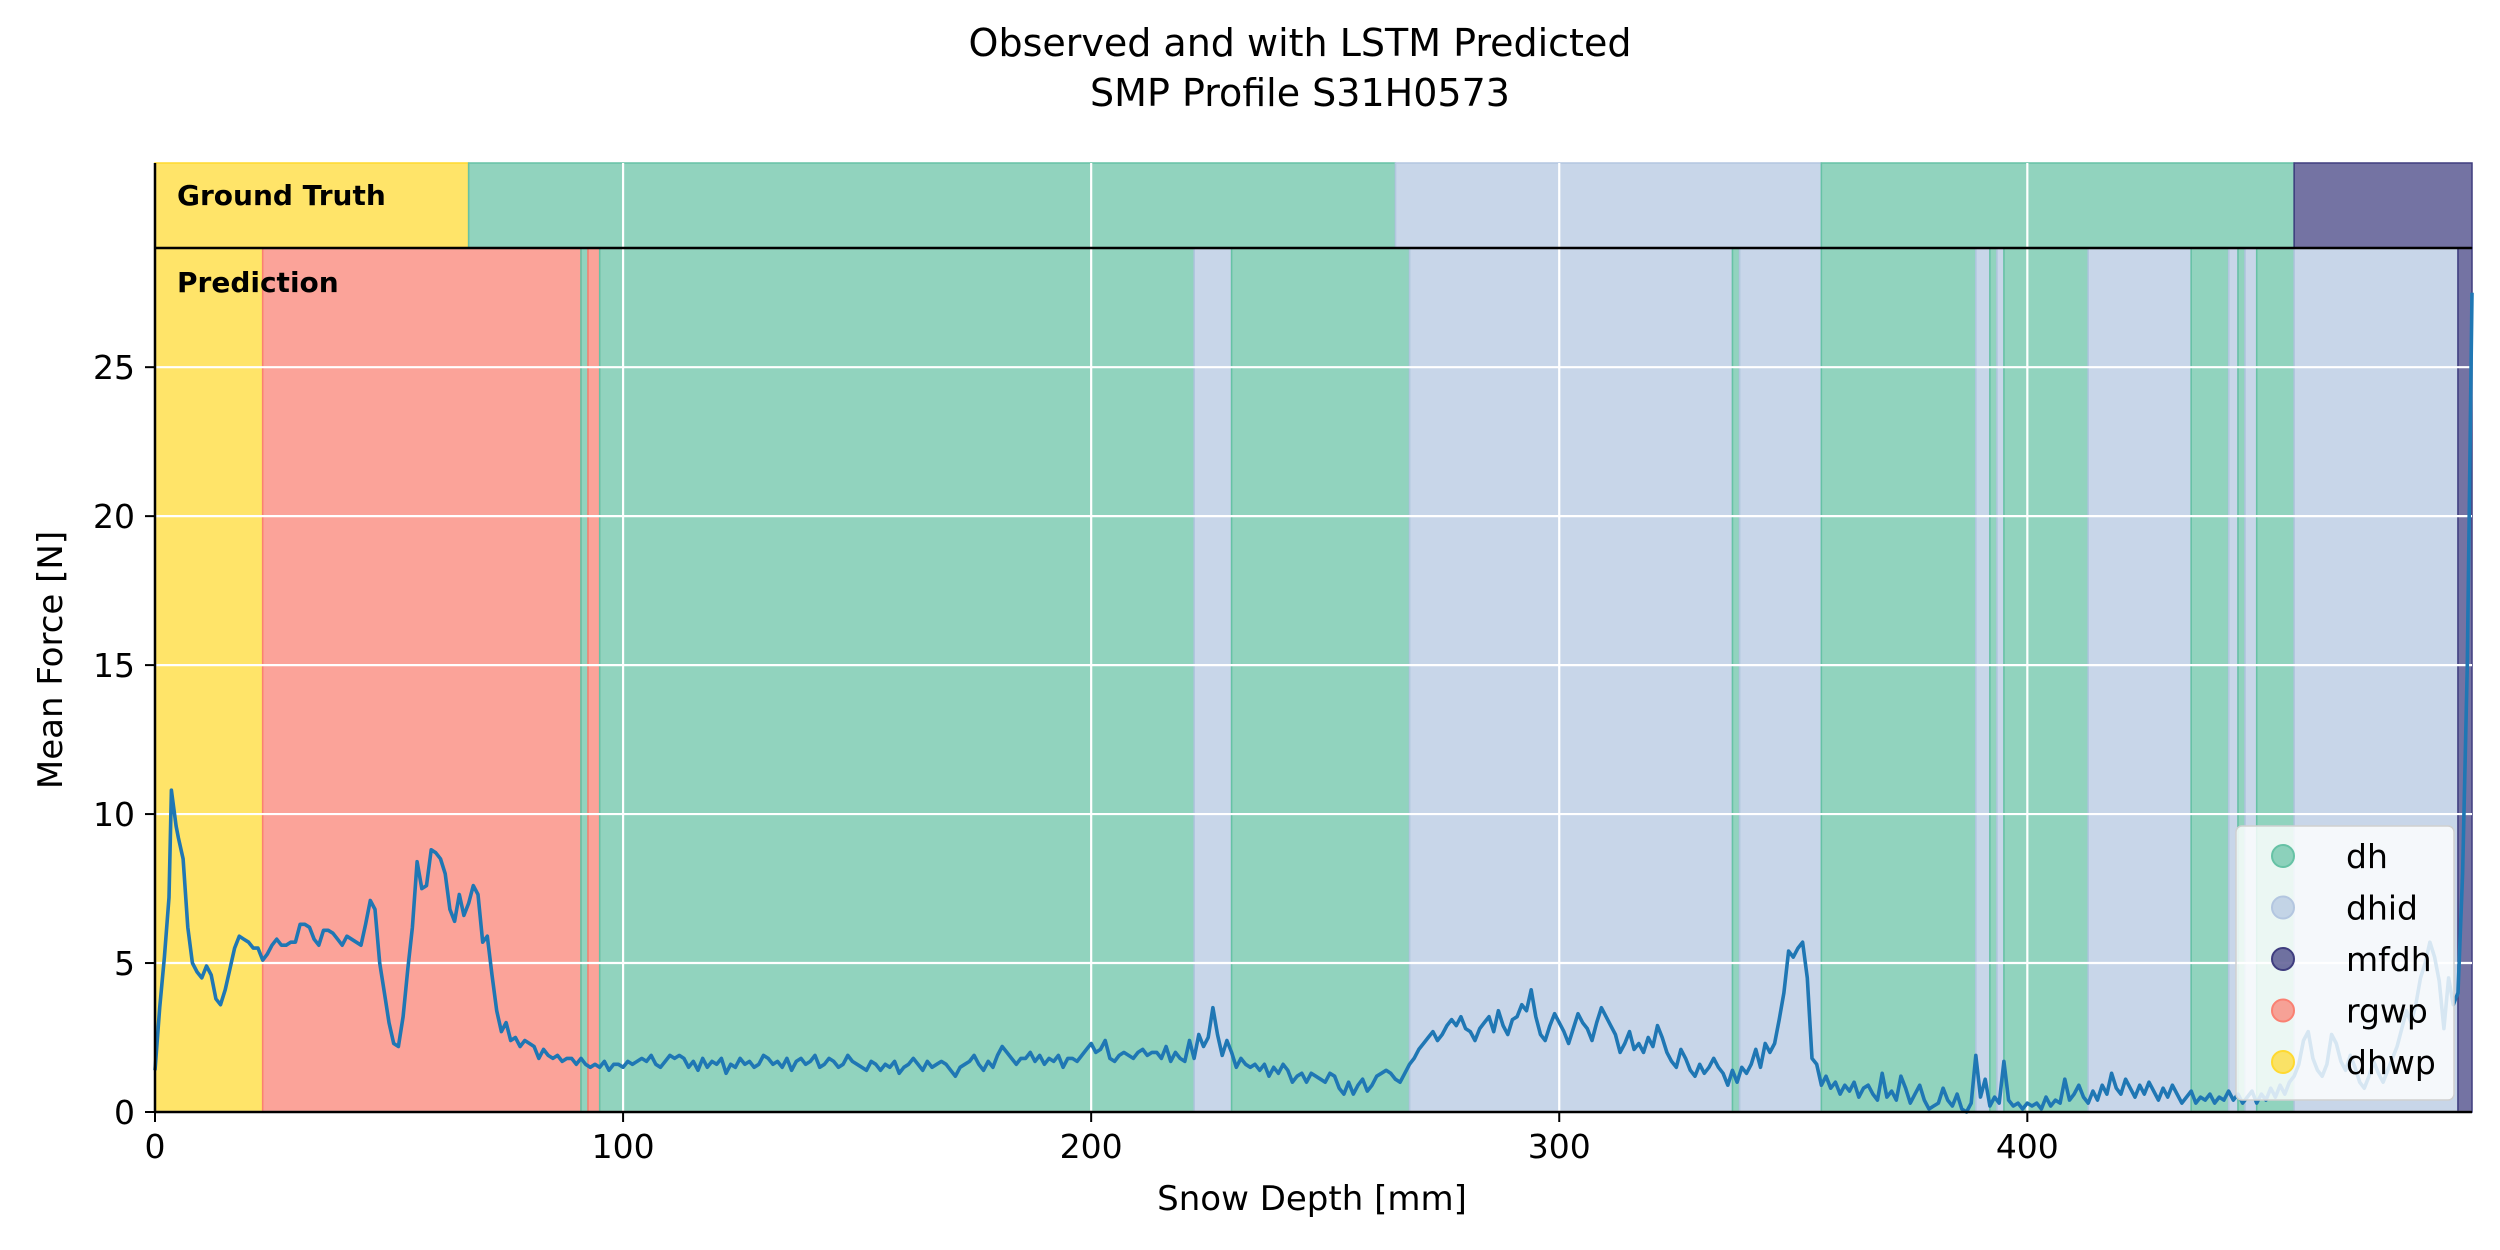  What do you see at coordinates (124, 1112) in the screenshot?
I see `y-tick-label: 0` at bounding box center [124, 1112].